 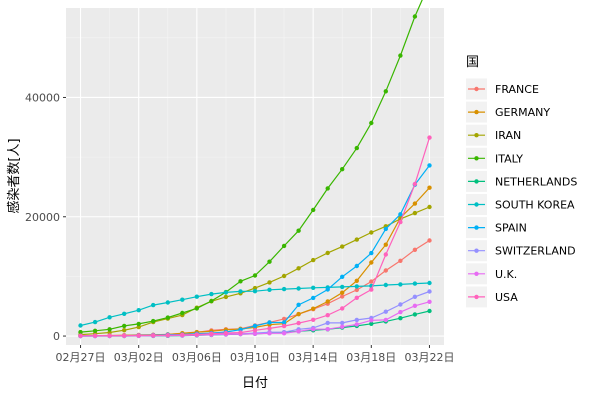 What do you see at coordinates (472, 62) in the screenshot?
I see `legend-title: 国` at bounding box center [472, 62].